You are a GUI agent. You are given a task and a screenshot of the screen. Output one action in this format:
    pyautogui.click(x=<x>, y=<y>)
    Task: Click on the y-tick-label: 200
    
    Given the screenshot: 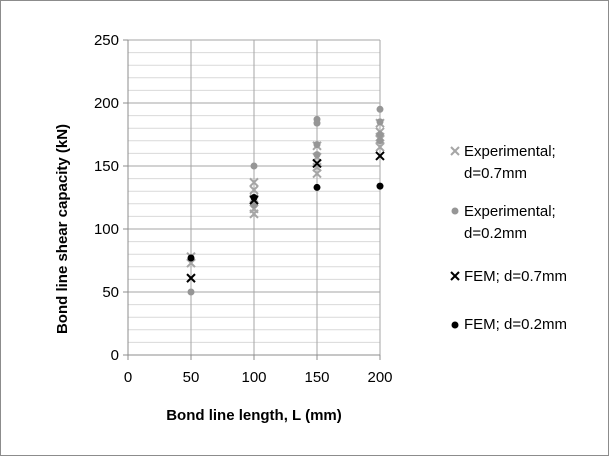 What is the action you would take?
    pyautogui.click(x=106, y=103)
    